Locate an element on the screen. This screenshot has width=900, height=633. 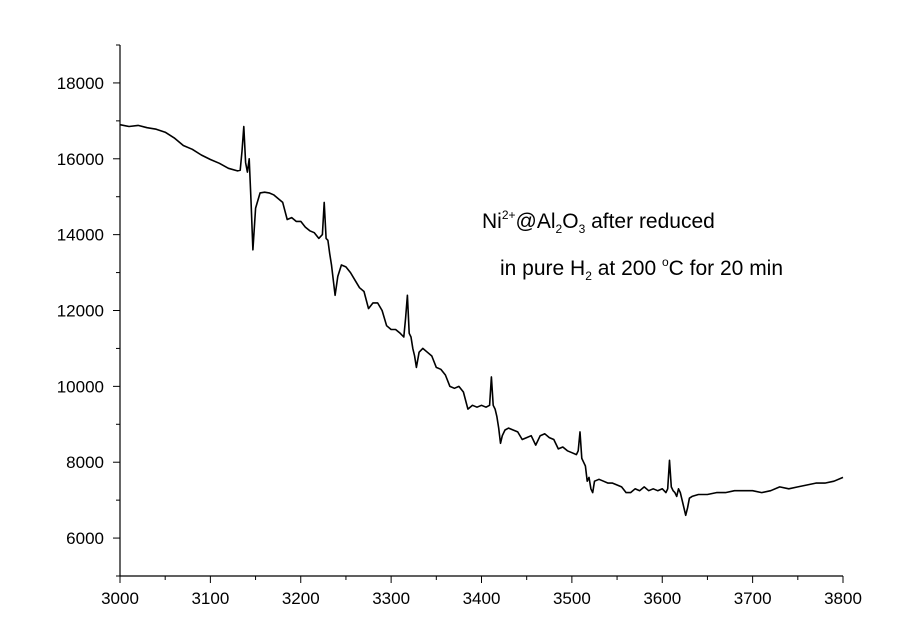
x-tick-label: 3500 is located at coordinates (572, 598).